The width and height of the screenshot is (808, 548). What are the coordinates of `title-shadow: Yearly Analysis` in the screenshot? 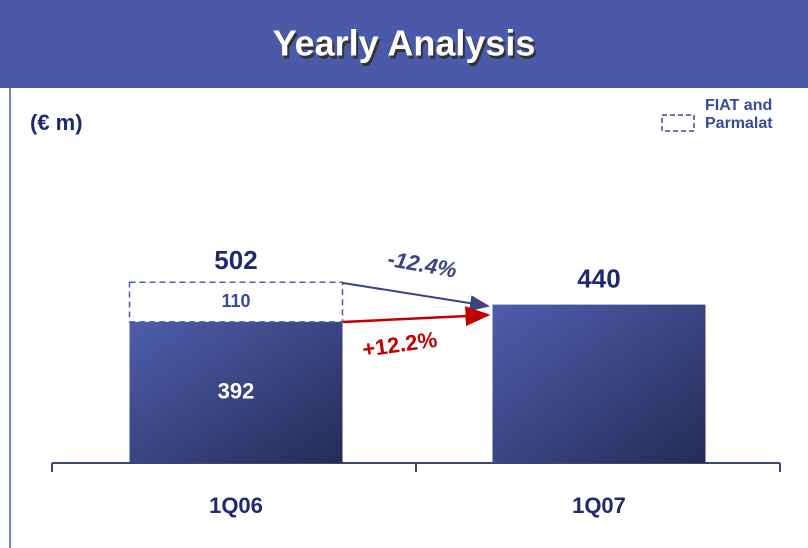 It's located at (406, 46).